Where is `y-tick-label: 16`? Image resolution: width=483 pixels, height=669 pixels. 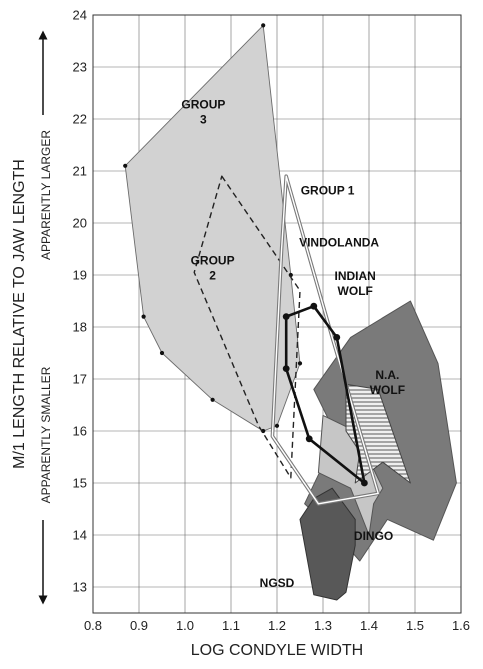
y-tick-label: 16 is located at coordinates (80, 431).